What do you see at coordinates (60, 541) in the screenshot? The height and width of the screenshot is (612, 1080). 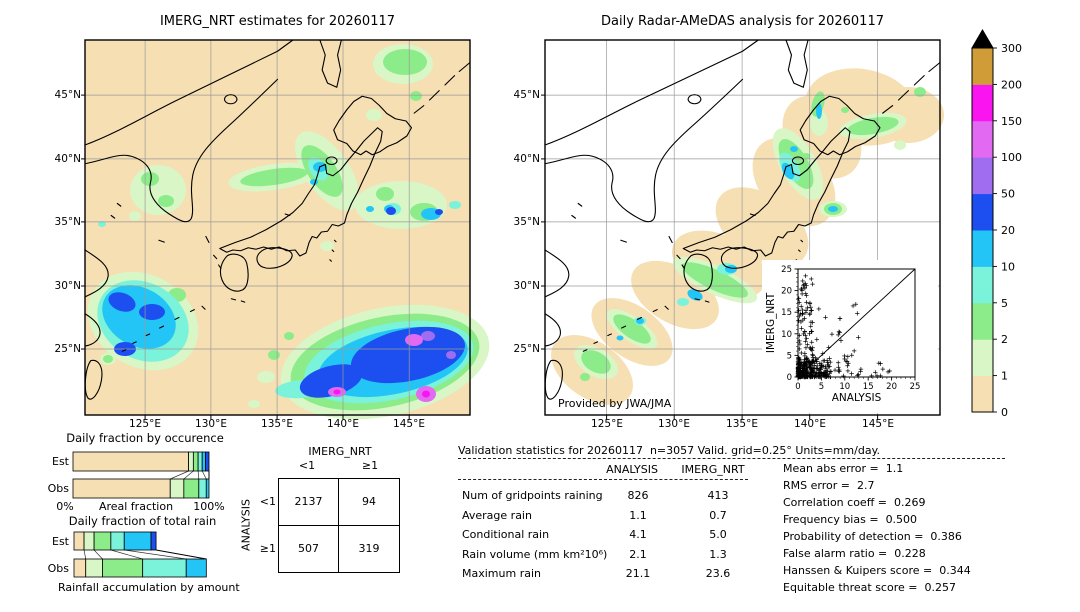 I see `totalrain-row-label-est: Est` at bounding box center [60, 541].